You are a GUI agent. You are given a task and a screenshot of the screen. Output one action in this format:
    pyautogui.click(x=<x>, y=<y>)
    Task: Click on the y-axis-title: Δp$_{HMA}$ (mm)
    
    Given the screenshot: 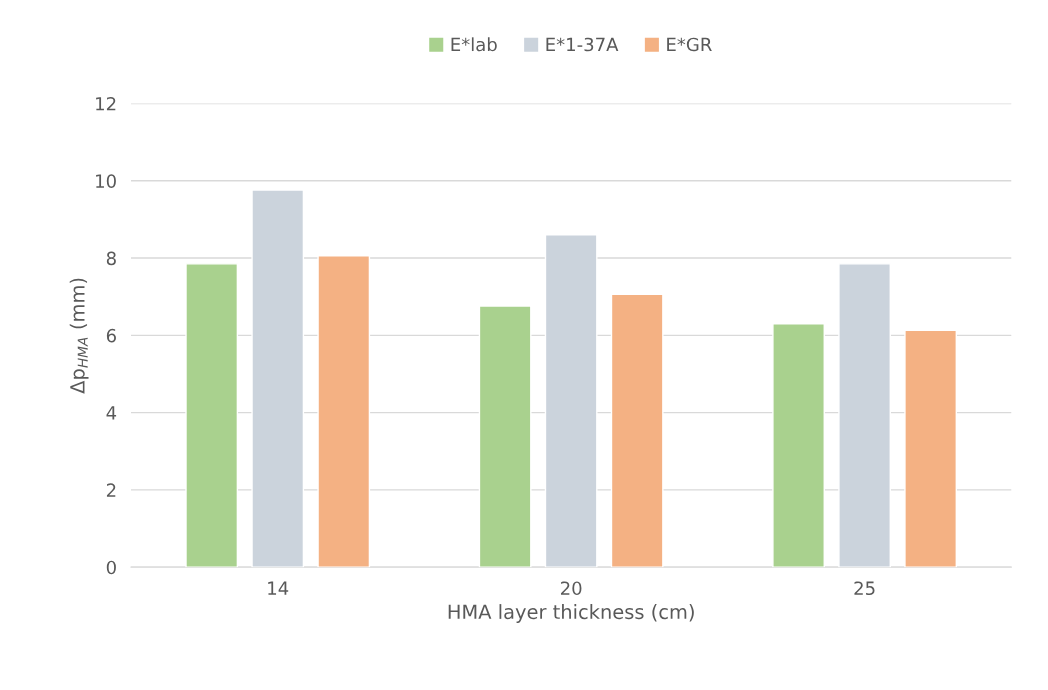 What is the action you would take?
    pyautogui.click(x=79, y=336)
    